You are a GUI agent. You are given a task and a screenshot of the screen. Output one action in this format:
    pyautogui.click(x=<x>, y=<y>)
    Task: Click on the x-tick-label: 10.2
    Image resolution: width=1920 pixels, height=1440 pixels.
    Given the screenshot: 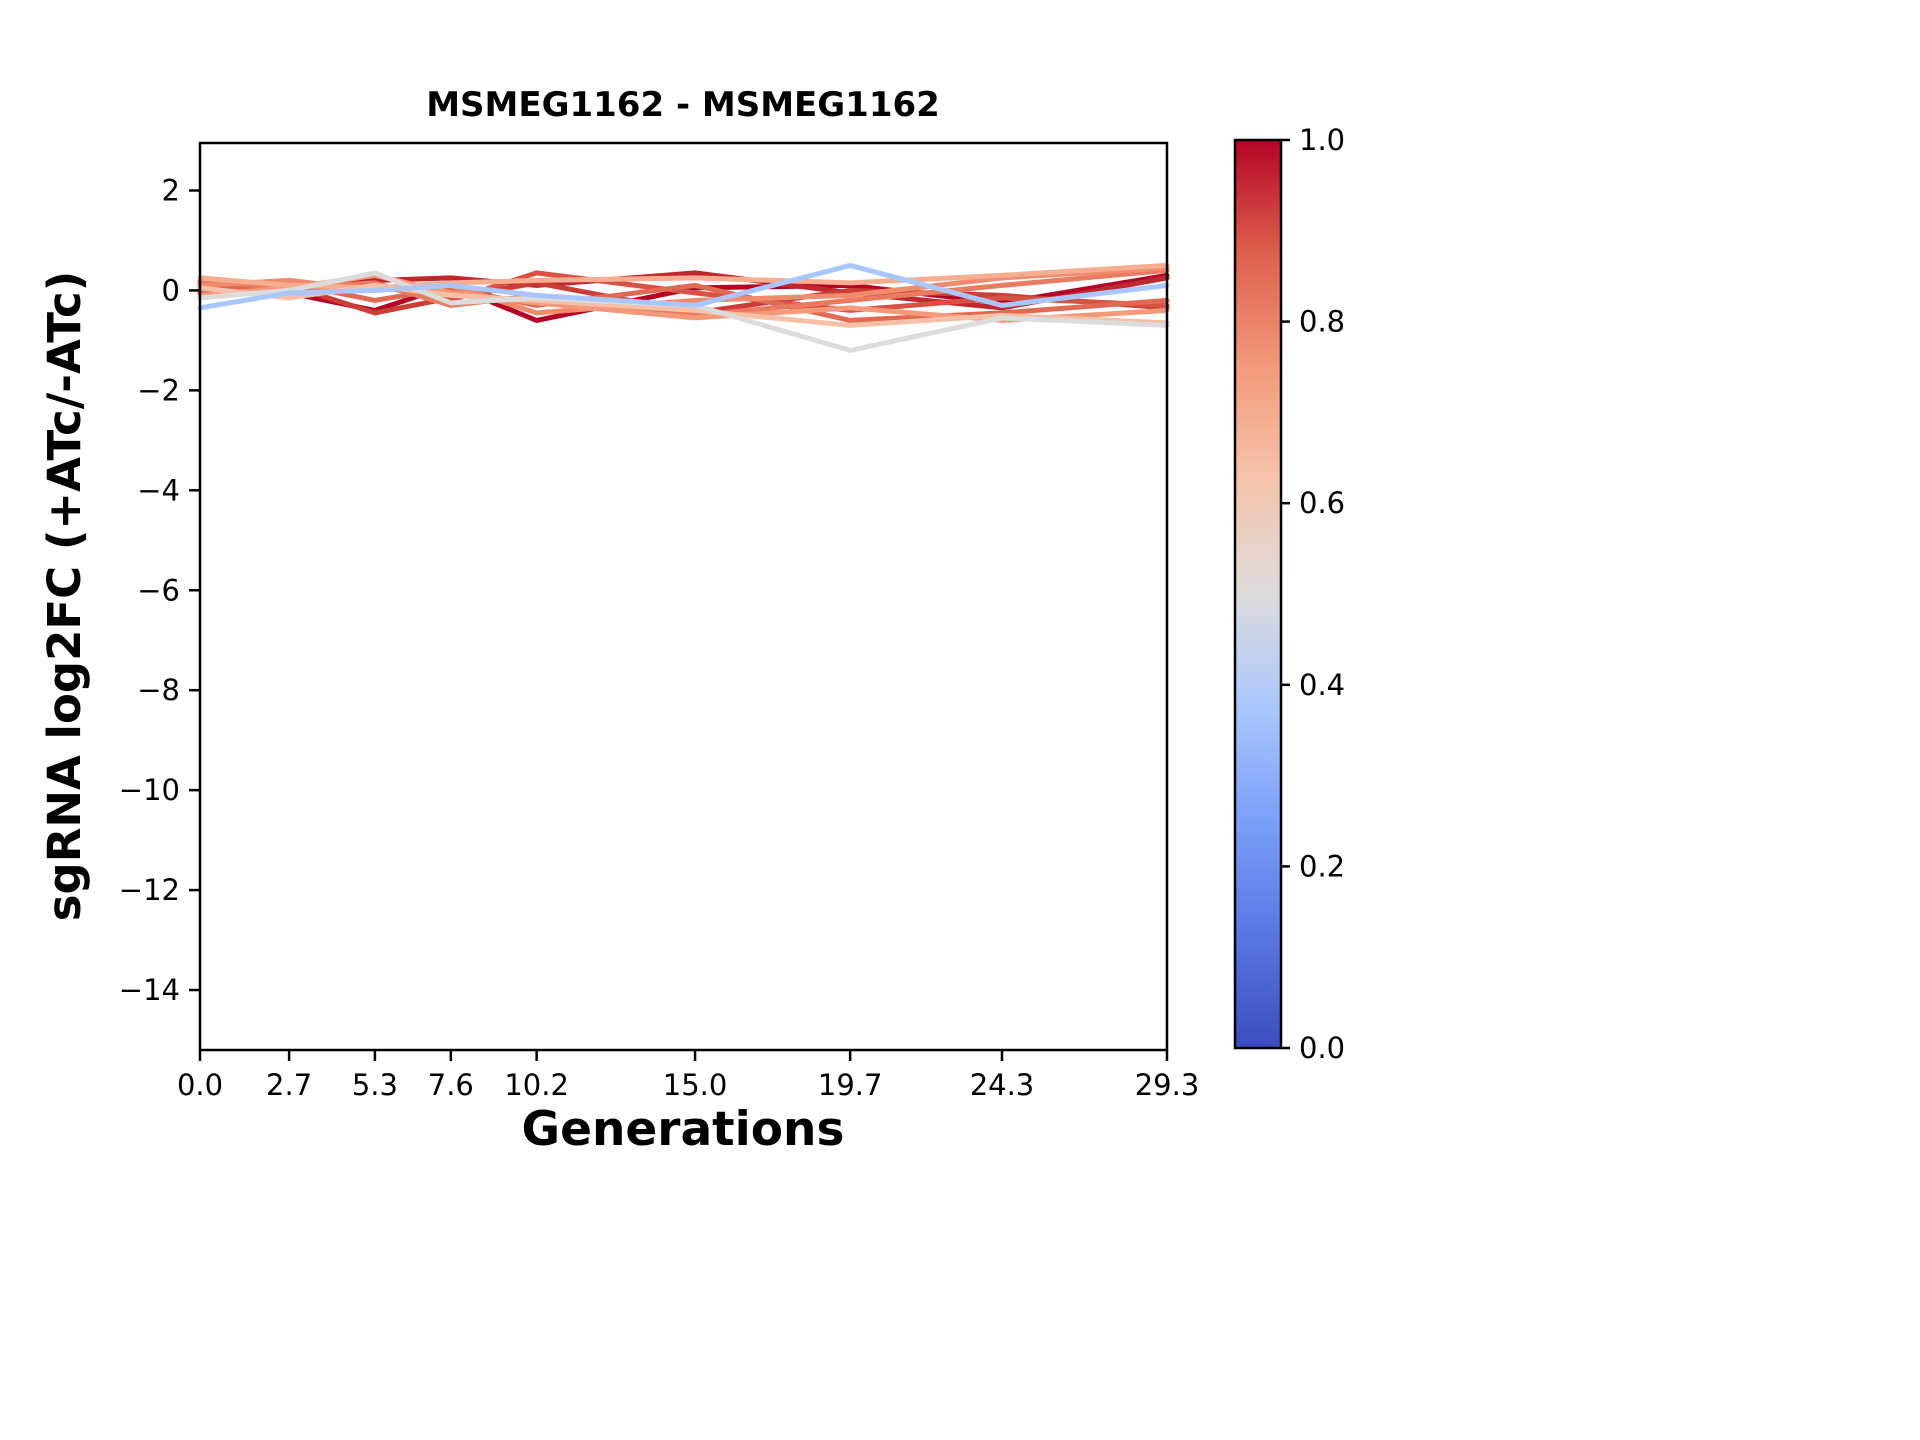 What is the action you would take?
    pyautogui.click(x=536, y=1085)
    